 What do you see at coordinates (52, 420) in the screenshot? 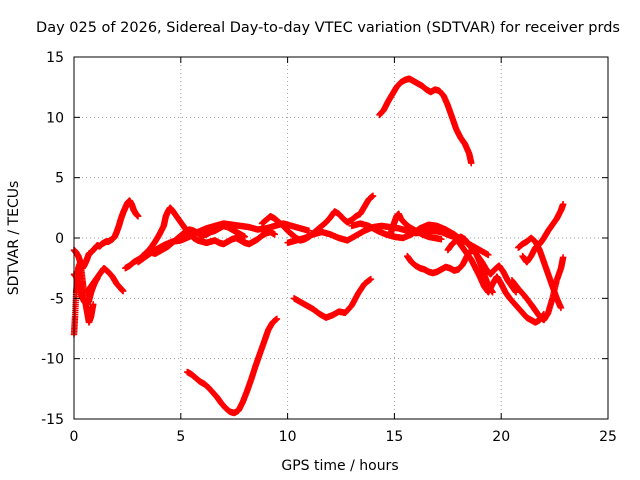
I see `y-tick-label: -15` at bounding box center [52, 420].